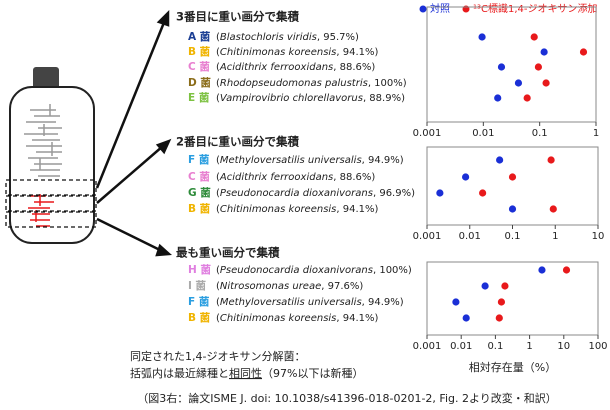  I want to click on taxon-detail: (Nitrosomonas ureae, 97.6%), so click(289, 286).